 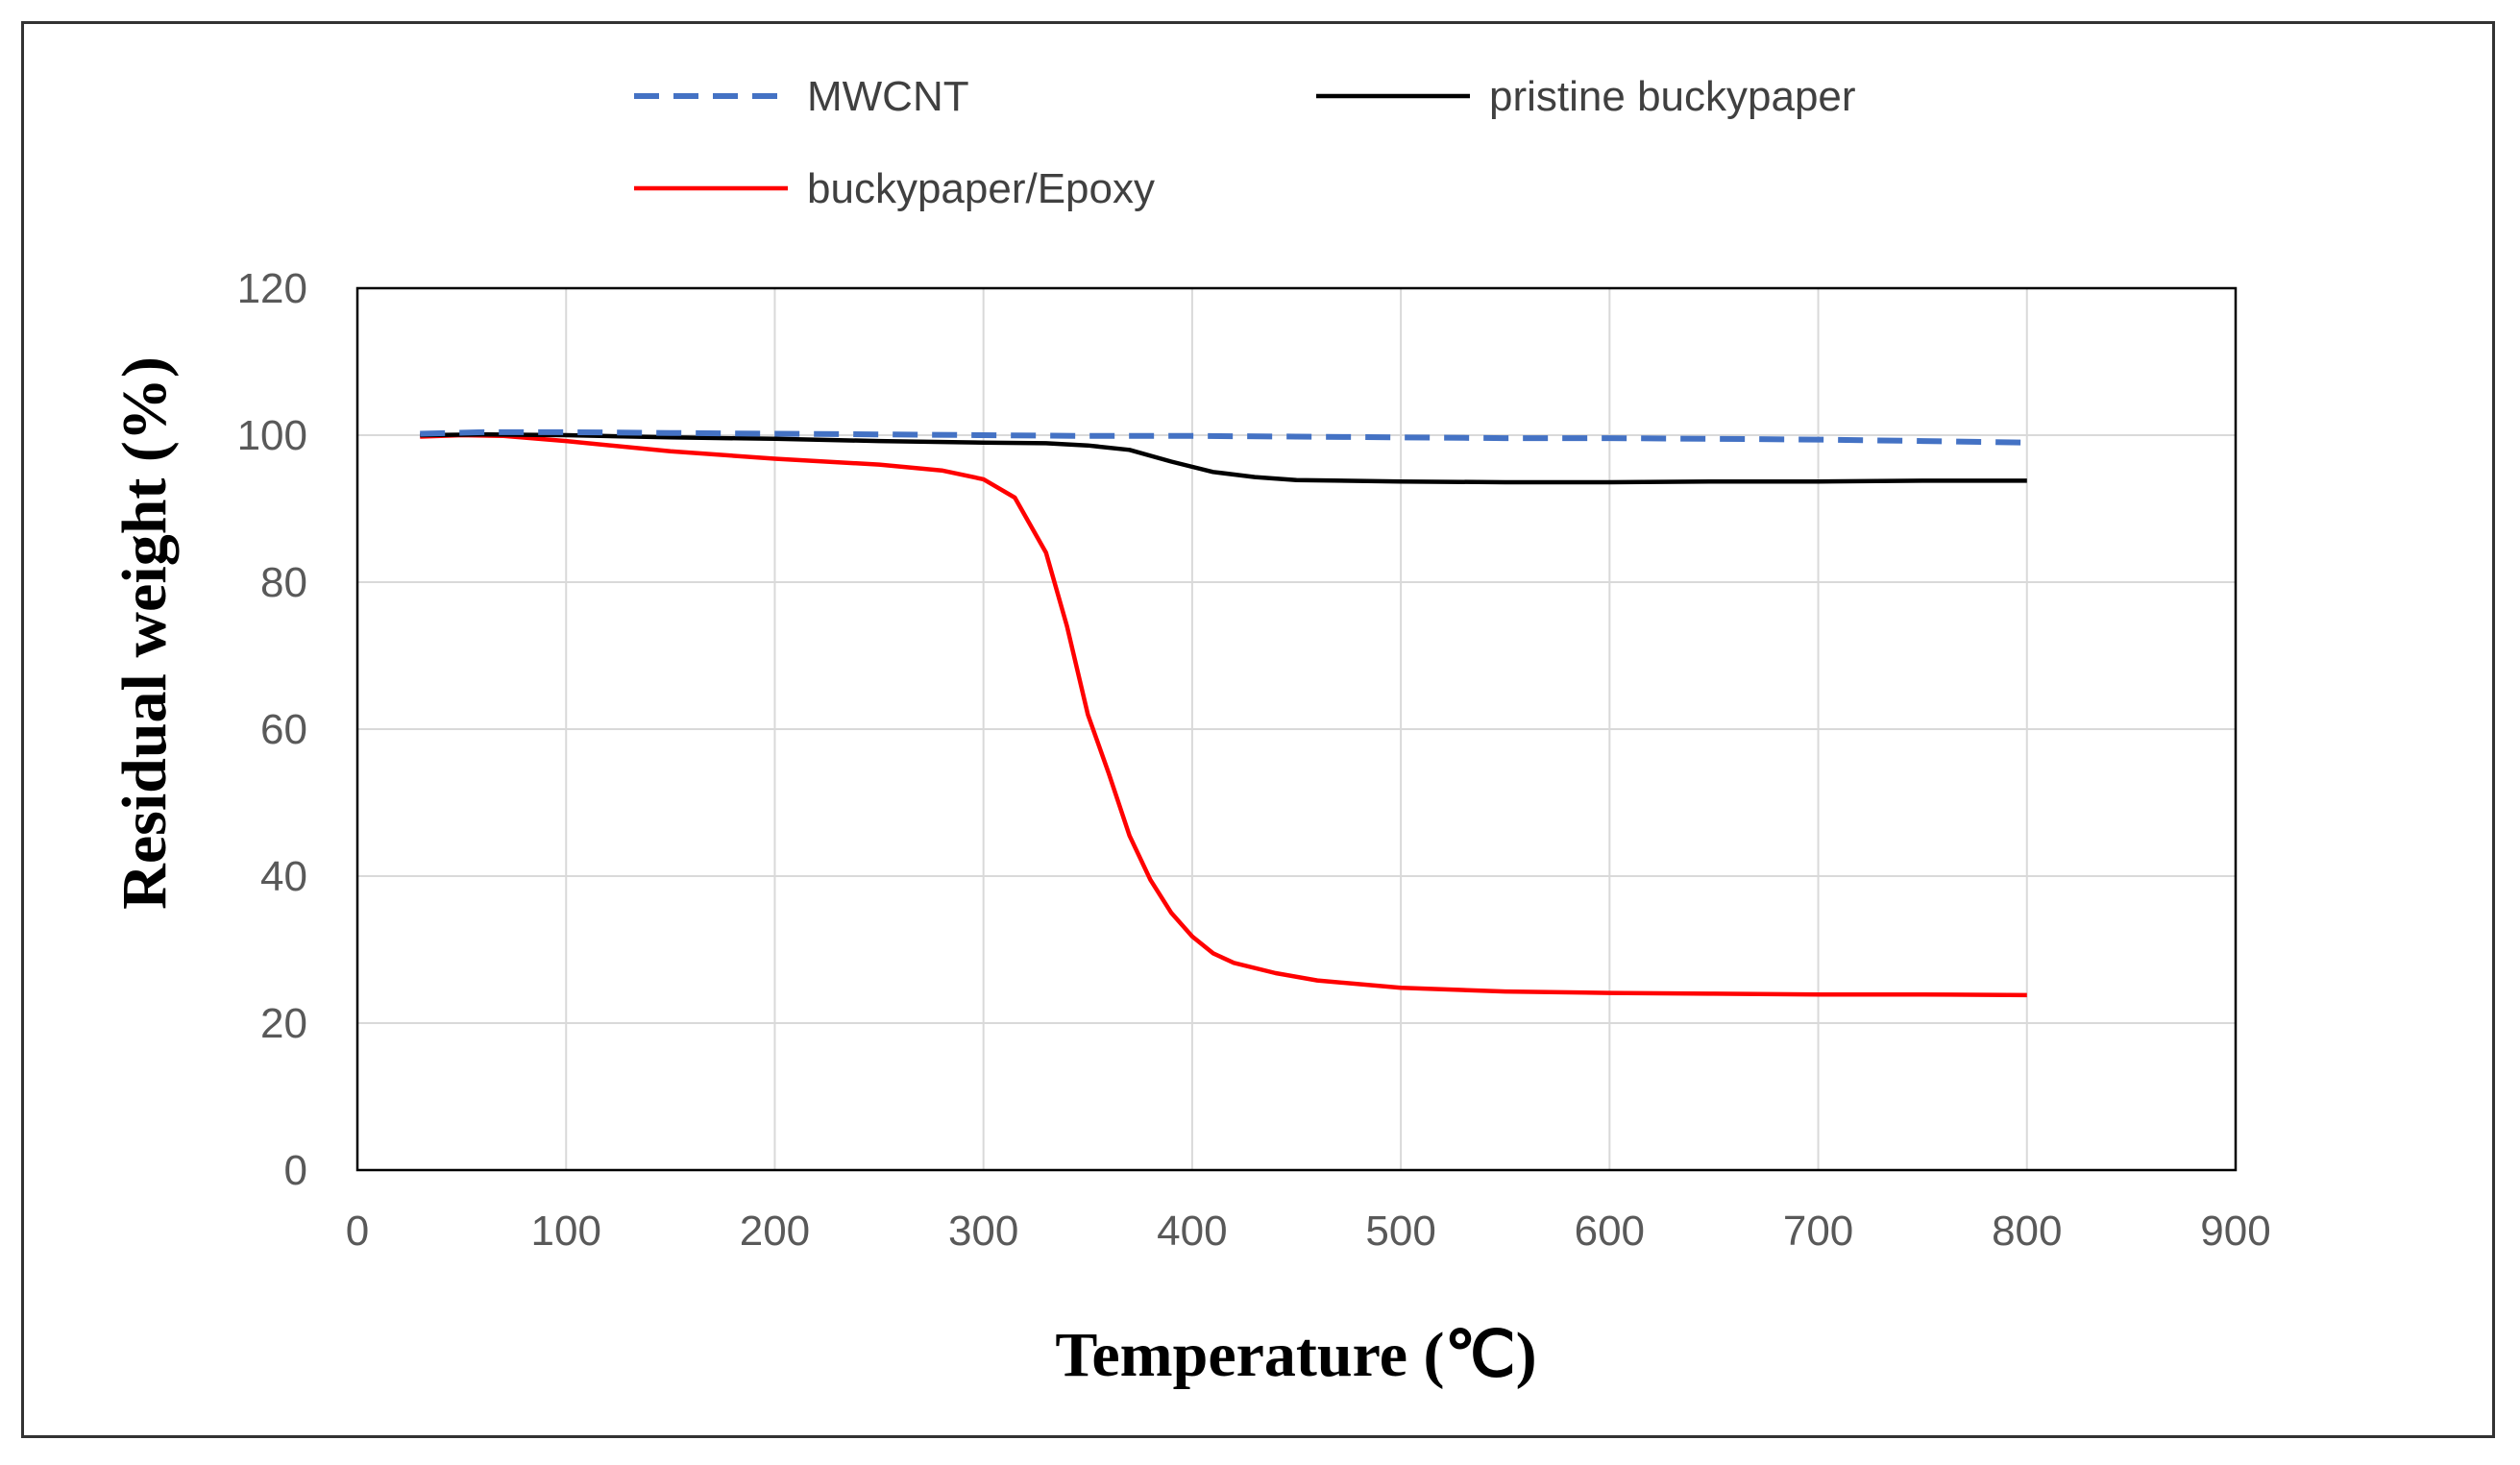 What do you see at coordinates (566, 1231) in the screenshot?
I see `x-tick-label: 100` at bounding box center [566, 1231].